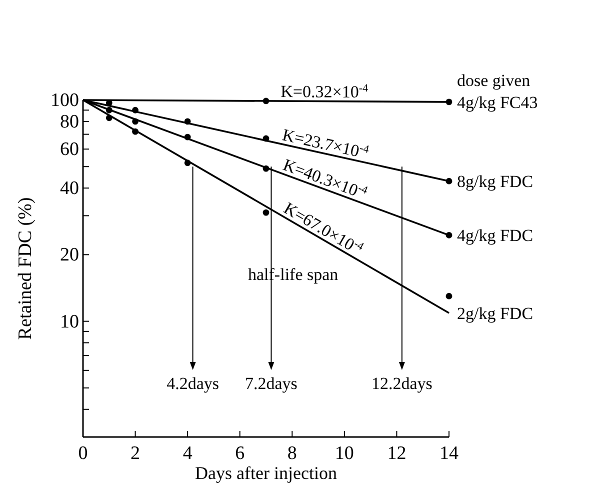  What do you see at coordinates (266, 473) in the screenshot?
I see `x-axis-title: Days after injection` at bounding box center [266, 473].